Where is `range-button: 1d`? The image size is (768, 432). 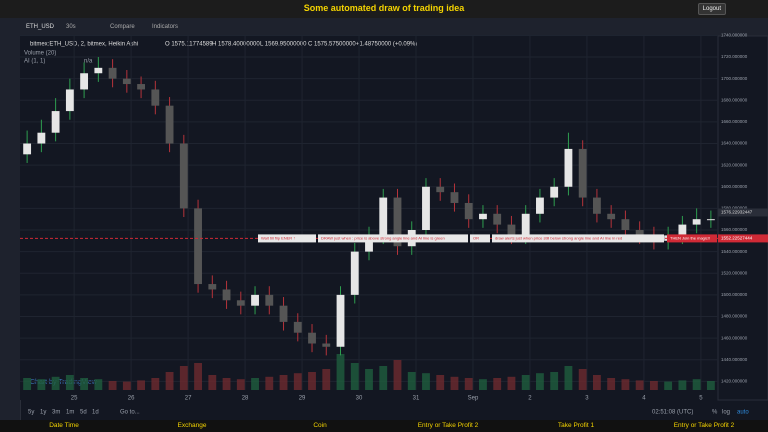 range-button: 1d is located at coordinates (95, 413).